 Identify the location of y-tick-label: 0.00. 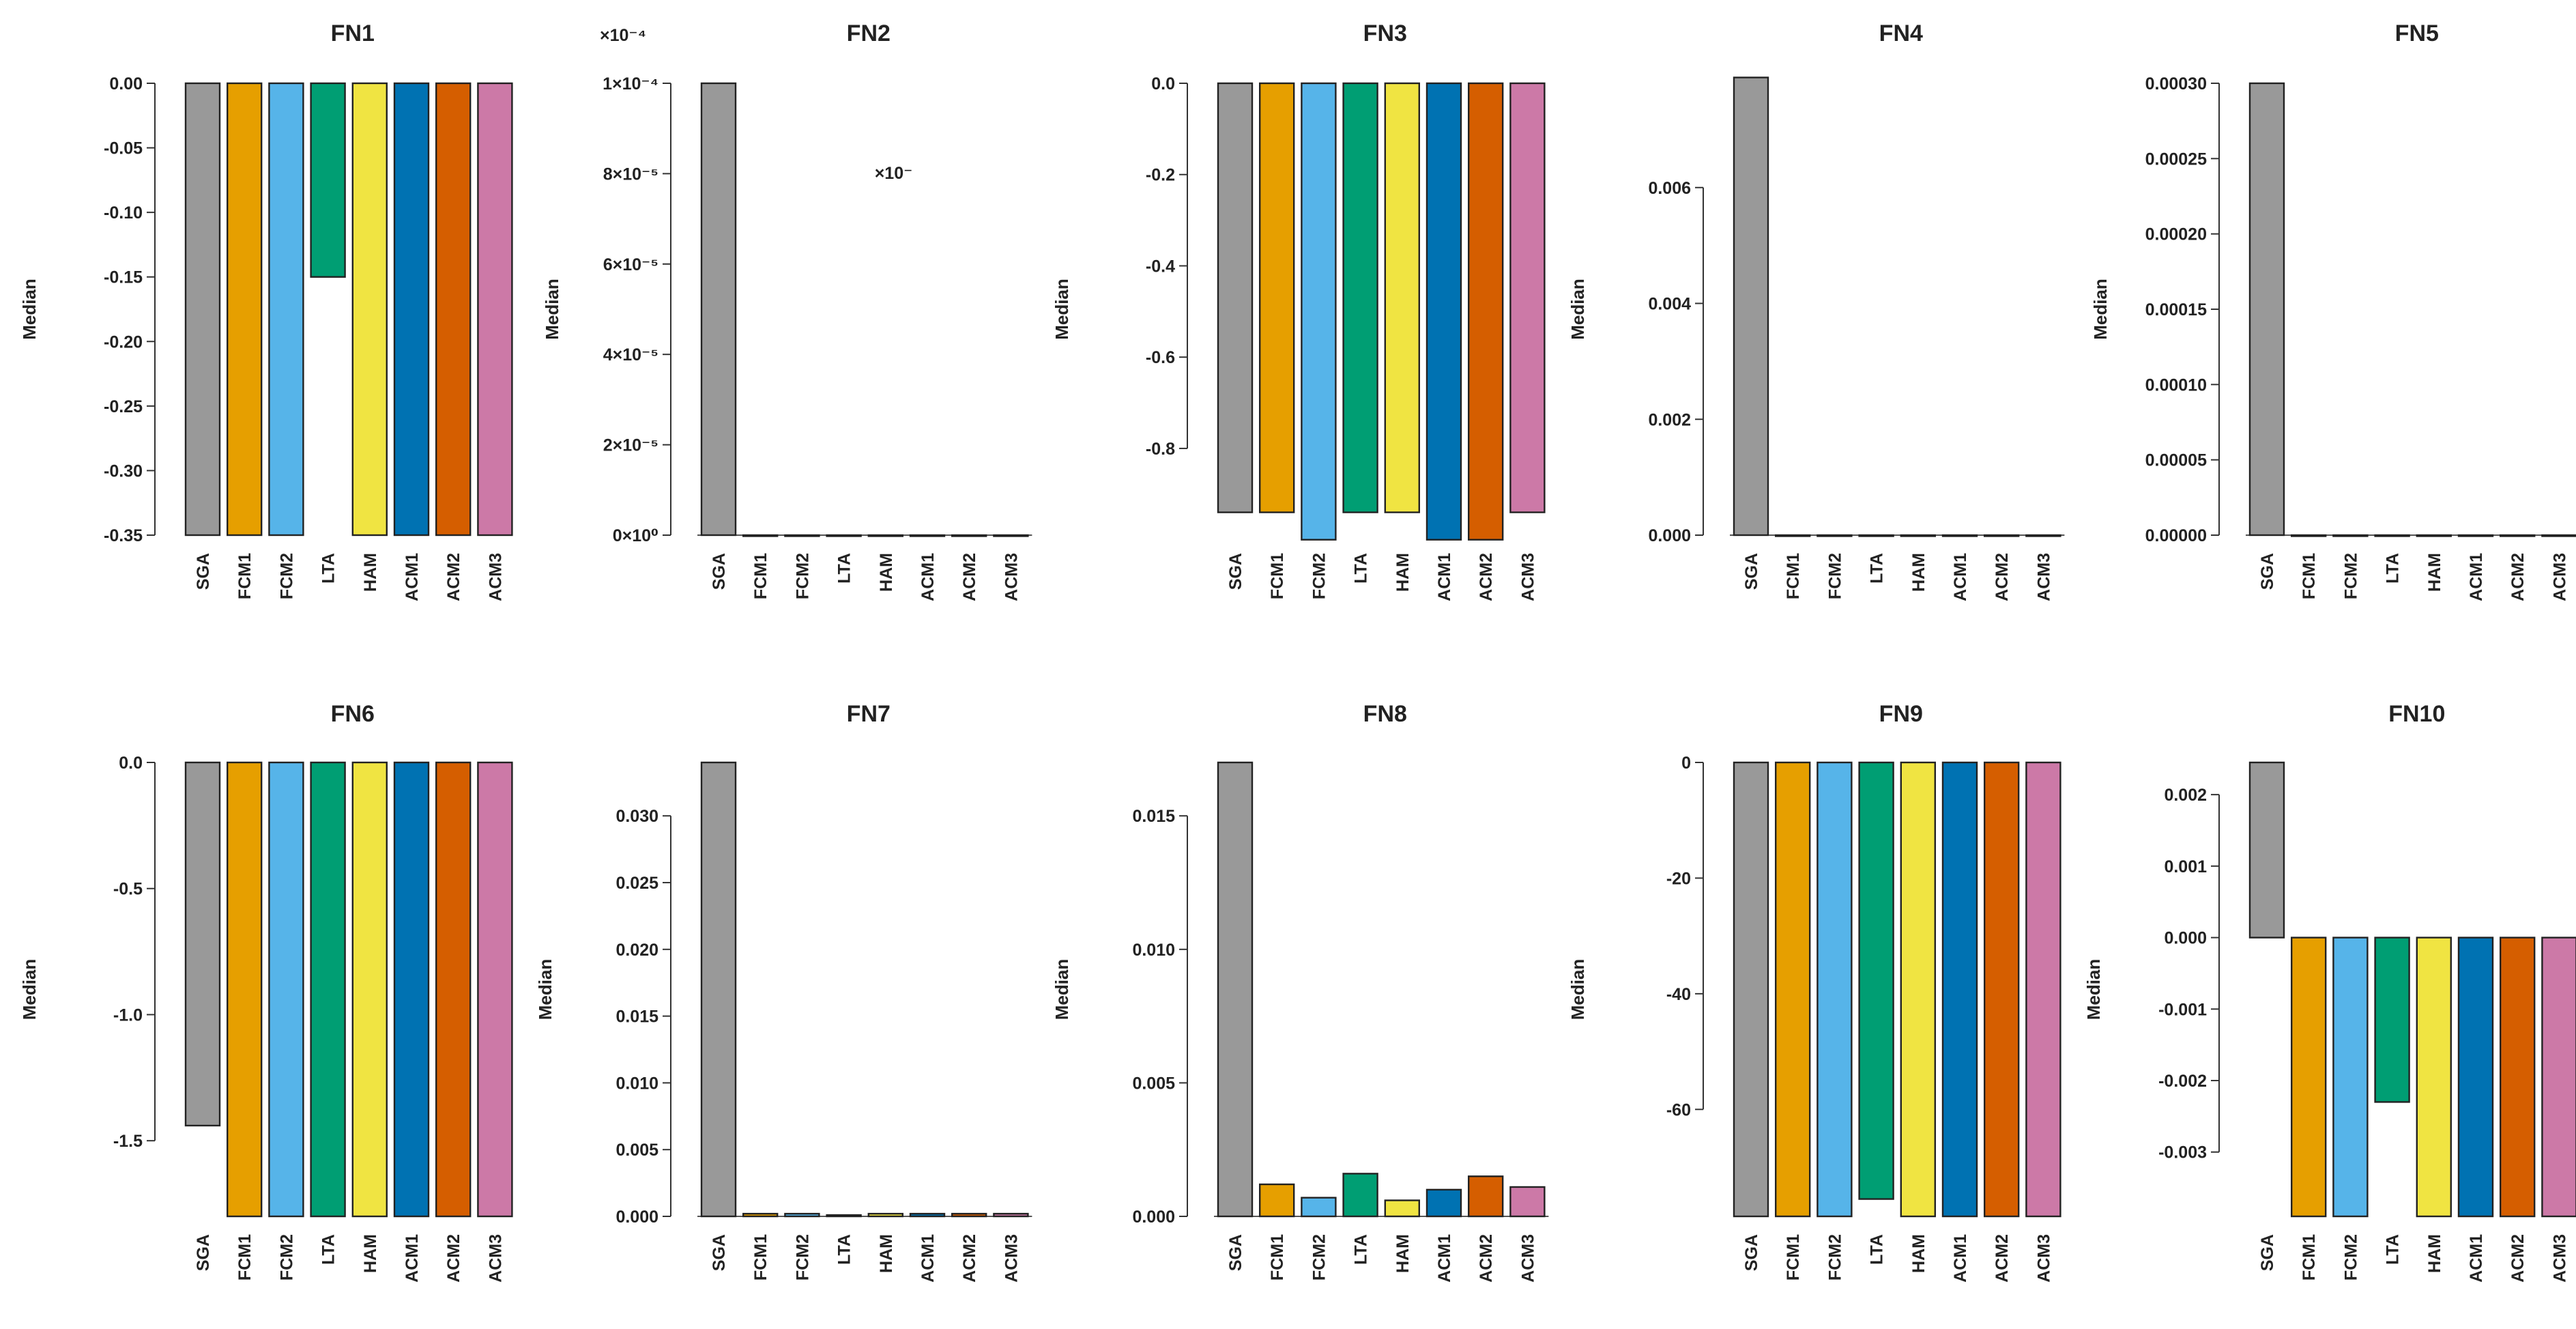
(126, 84).